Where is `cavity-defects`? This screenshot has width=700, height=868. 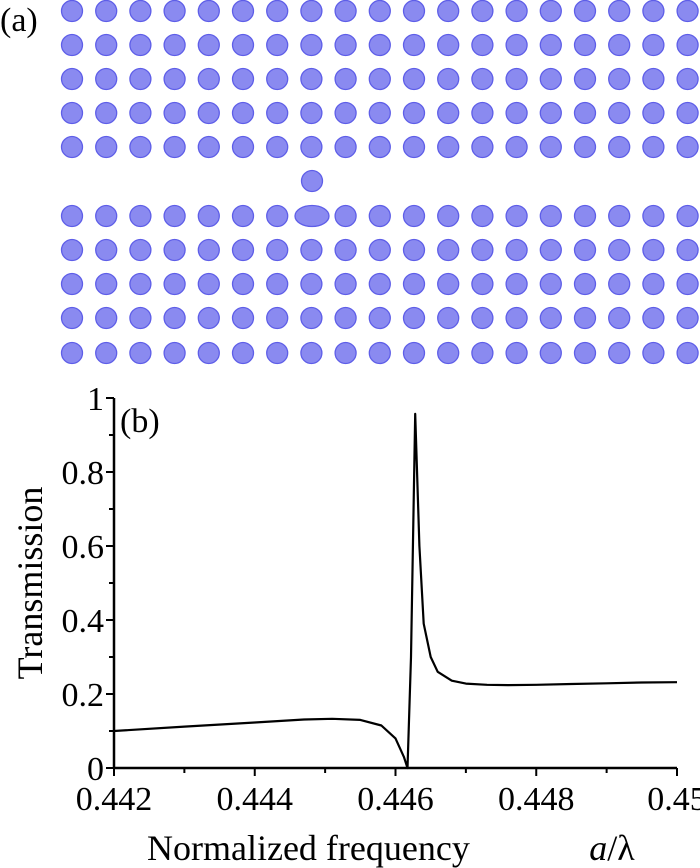
cavity-defects is located at coordinates (312, 198).